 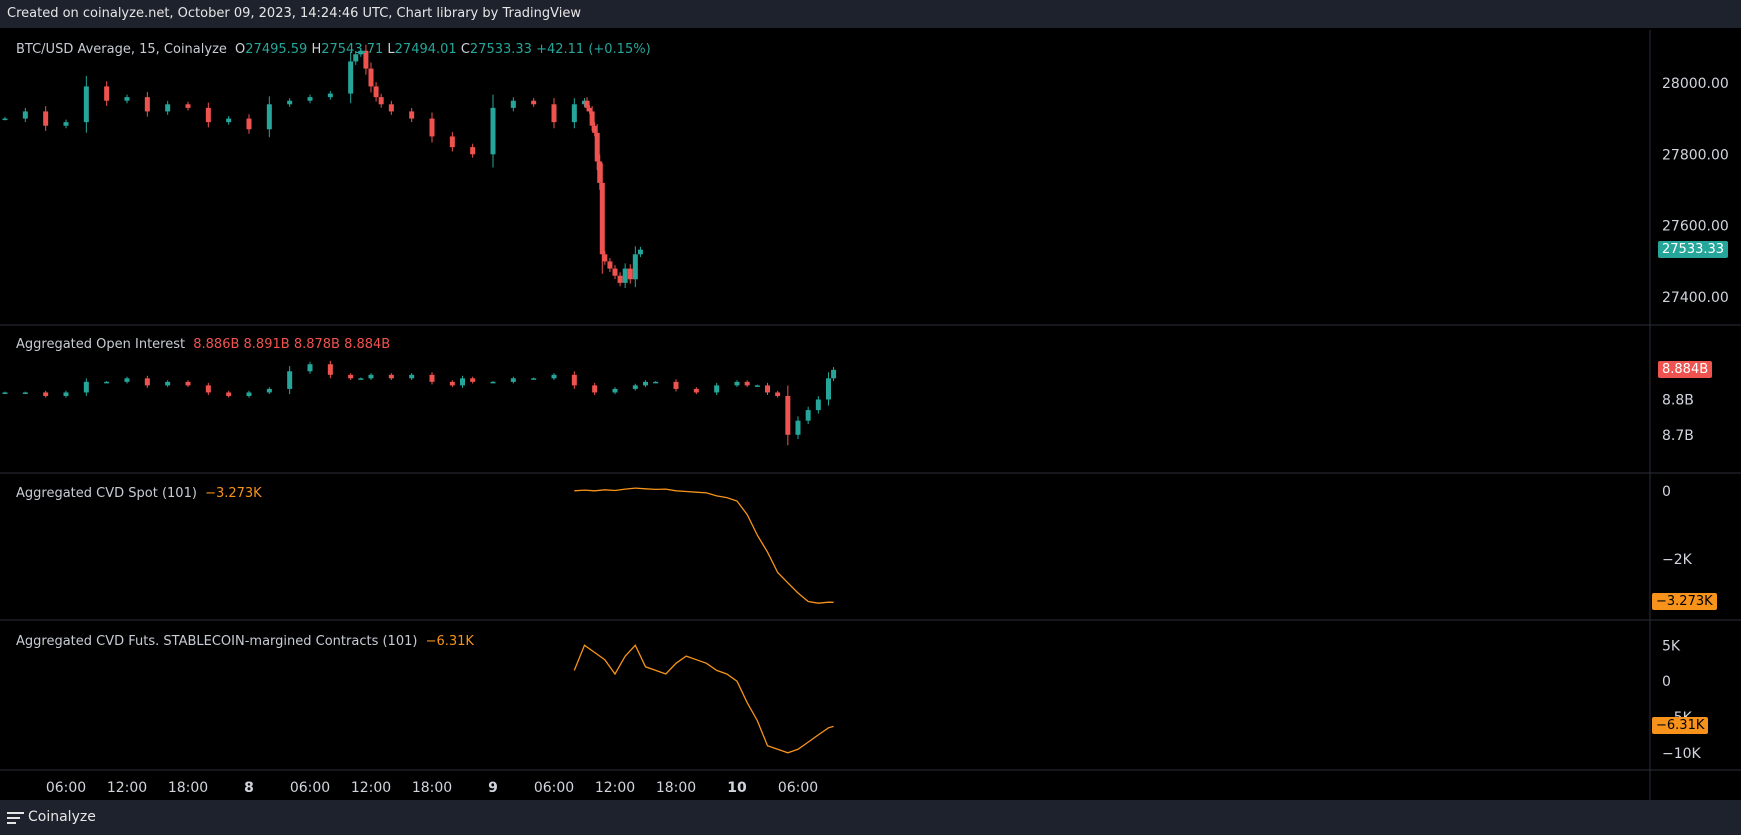 I want to click on cvd-futs-pane: 5K0−5K−10K, so click(x=1137, y=700).